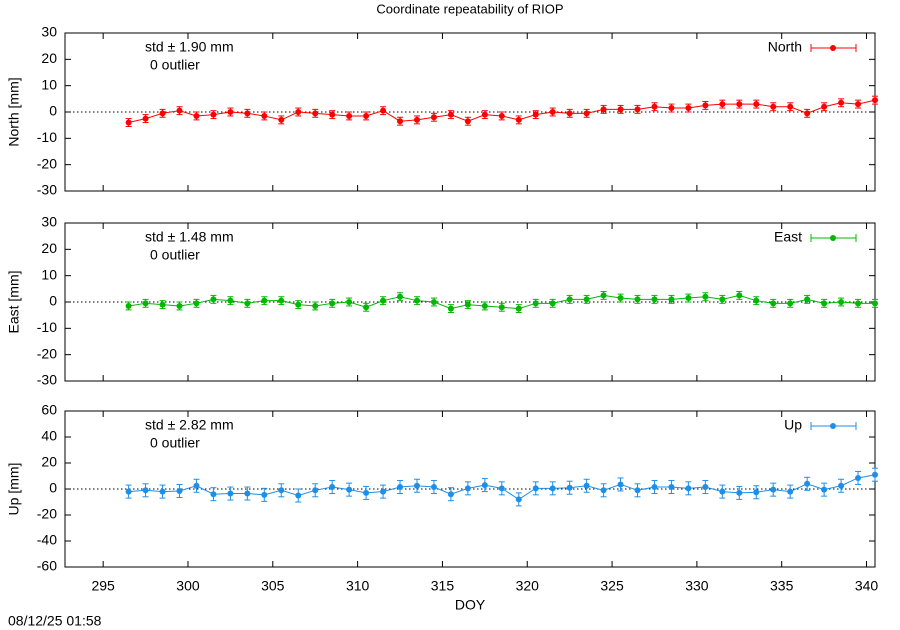 Image resolution: width=900 pixels, height=630 pixels. What do you see at coordinates (53, 111) in the screenshot?
I see `y-tick-label: 0` at bounding box center [53, 111].